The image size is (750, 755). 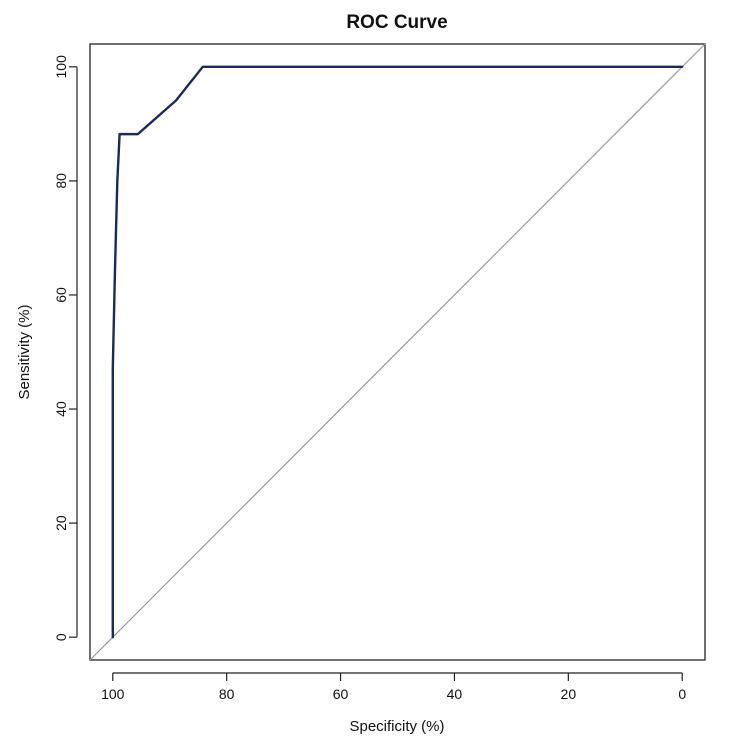 I want to click on x-tick-label: 20, so click(x=569, y=694).